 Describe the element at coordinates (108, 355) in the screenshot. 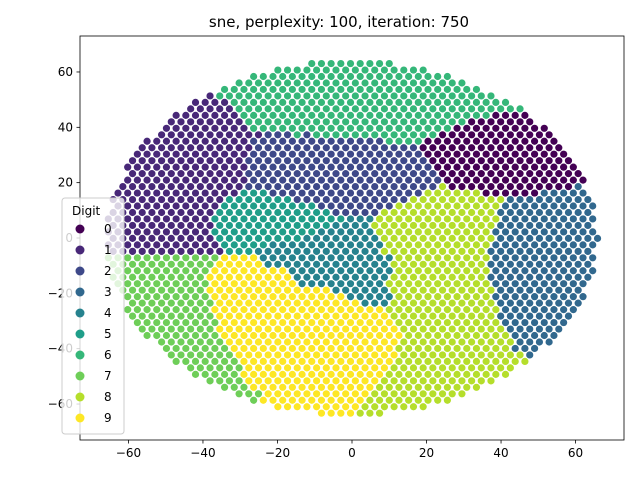

I see `legend-label: 6` at that location.